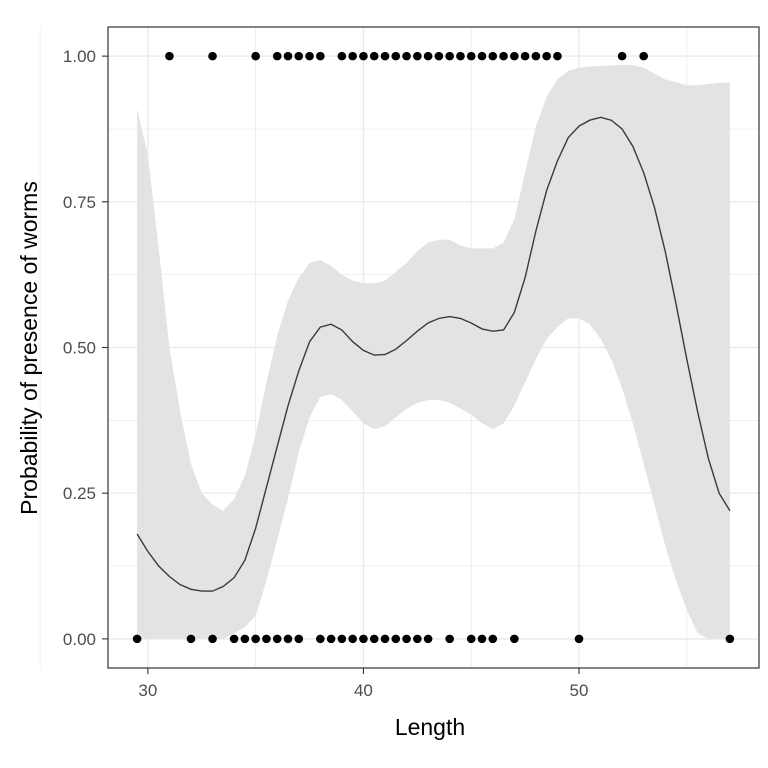  What do you see at coordinates (579, 690) in the screenshot?
I see `x-tick-label-2: 50` at bounding box center [579, 690].